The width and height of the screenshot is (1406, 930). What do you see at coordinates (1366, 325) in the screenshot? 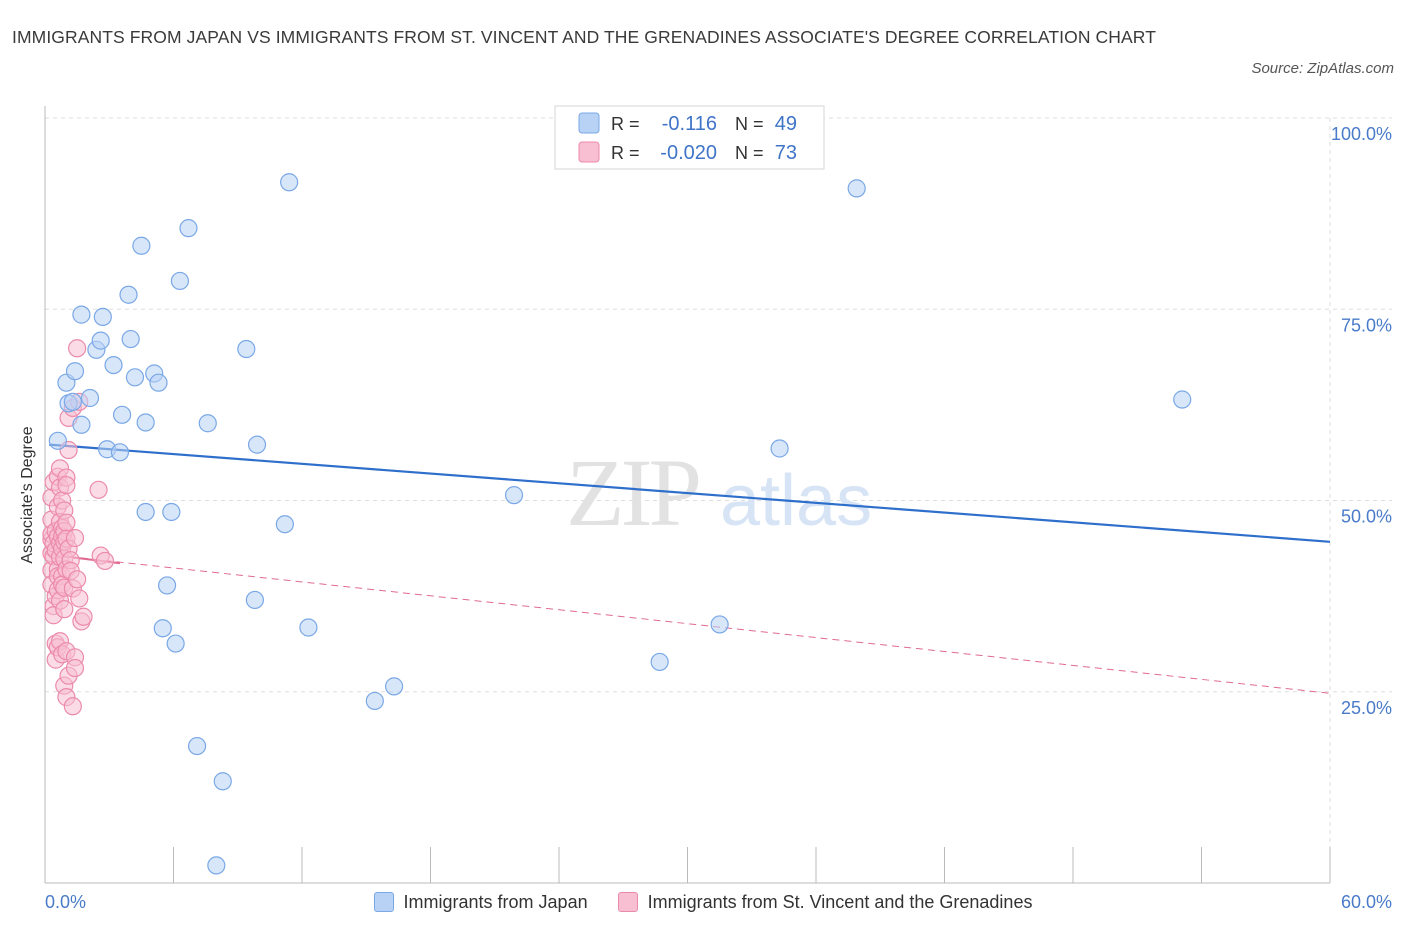
I see `y-tick-label-75: 75.0%` at bounding box center [1366, 325].